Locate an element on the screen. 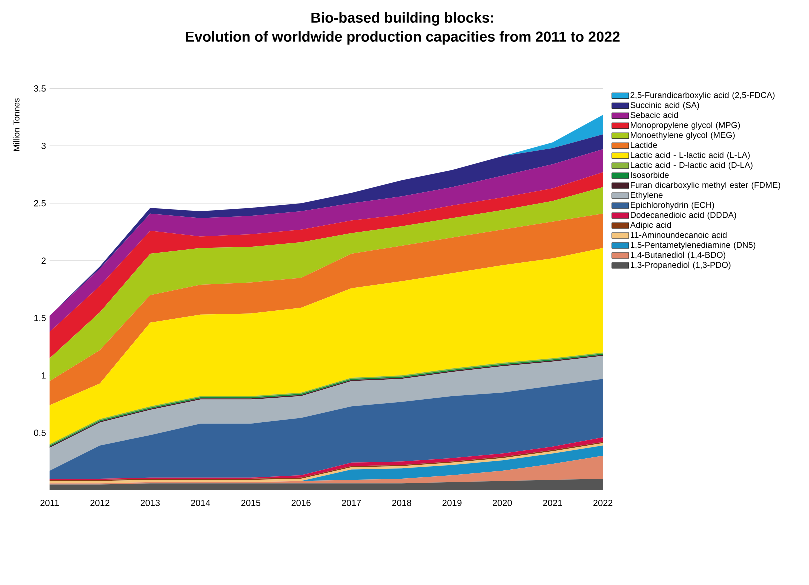 This screenshot has width=809, height=585. x-tick-label: 2019 is located at coordinates (452, 503).